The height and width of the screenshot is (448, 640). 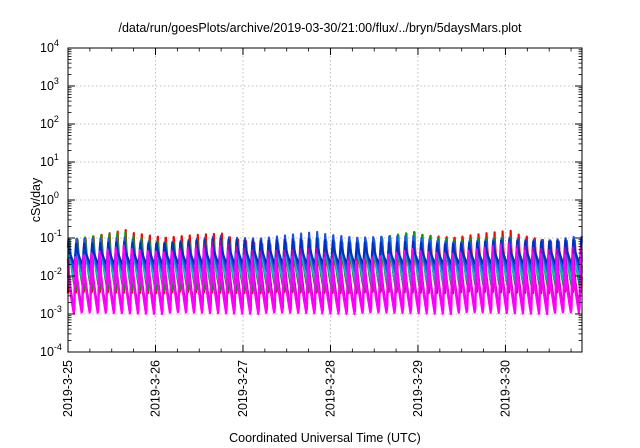 What do you see at coordinates (49, 160) in the screenshot?
I see `y-tick-label: 10¹` at bounding box center [49, 160].